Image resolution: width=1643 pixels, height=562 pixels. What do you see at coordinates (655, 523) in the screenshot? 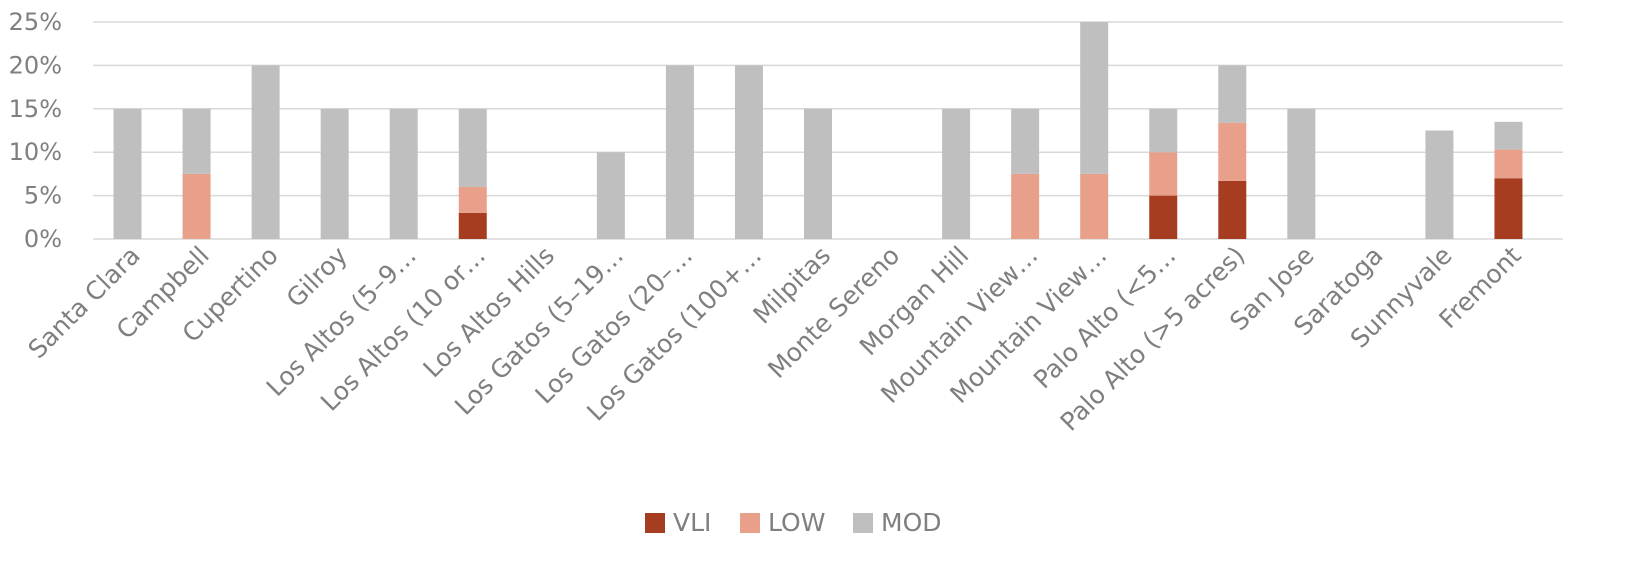
I see `legend-swatch-vli` at bounding box center [655, 523].